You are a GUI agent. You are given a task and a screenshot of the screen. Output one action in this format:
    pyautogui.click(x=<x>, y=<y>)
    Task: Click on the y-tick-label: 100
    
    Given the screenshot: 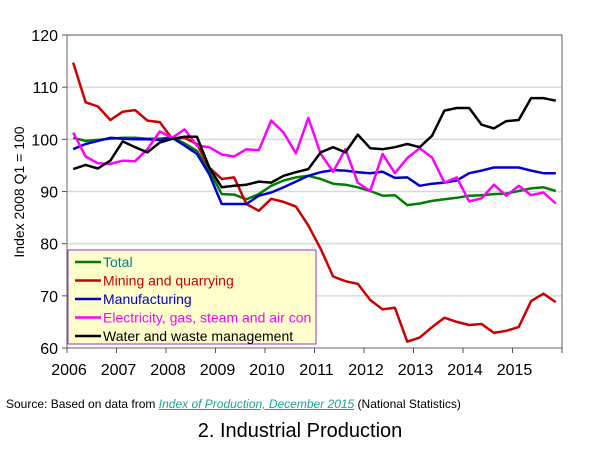 What is the action you would take?
    pyautogui.click(x=44, y=140)
    